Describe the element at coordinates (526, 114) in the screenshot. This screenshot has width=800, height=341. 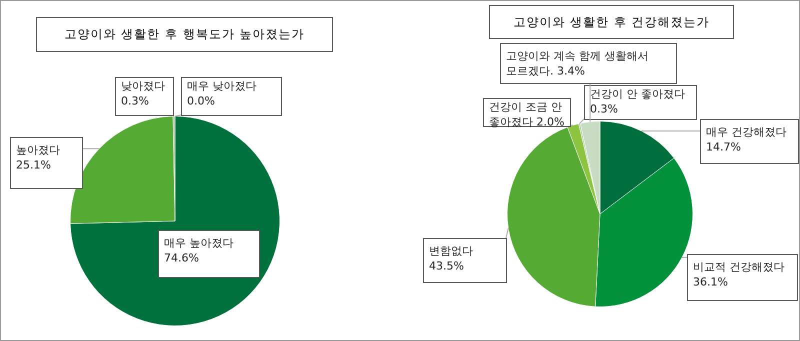
I see `slice-label: 건강이 조금 안 좋아졌다 2.0%` at that location.